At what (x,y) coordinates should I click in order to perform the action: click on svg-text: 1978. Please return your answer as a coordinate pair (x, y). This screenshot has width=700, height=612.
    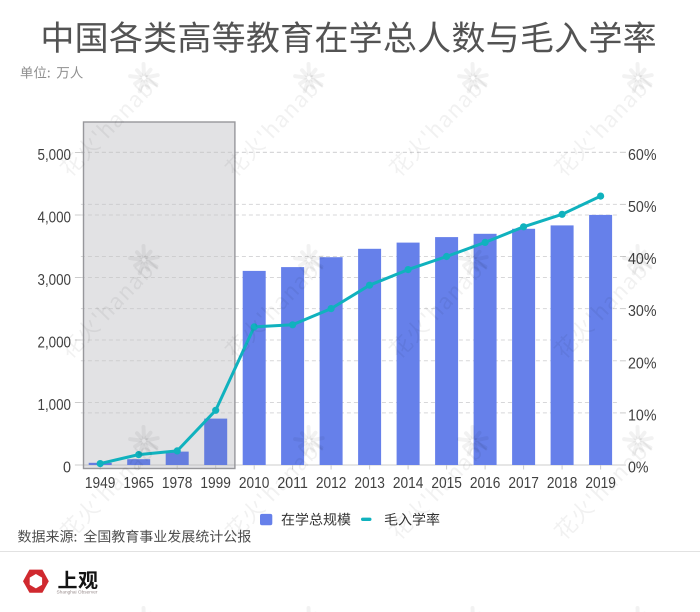
    Looking at the image, I should click on (177, 483).